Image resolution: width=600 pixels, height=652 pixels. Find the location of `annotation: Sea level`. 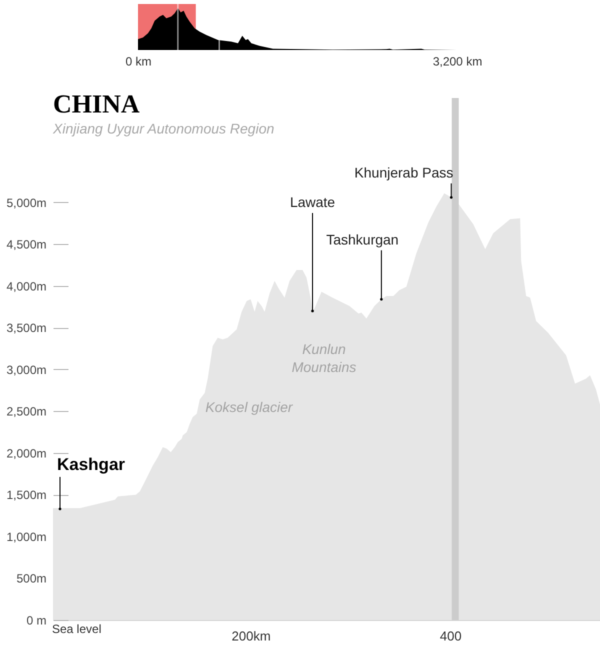

annotation: Sea level is located at coordinates (77, 629).